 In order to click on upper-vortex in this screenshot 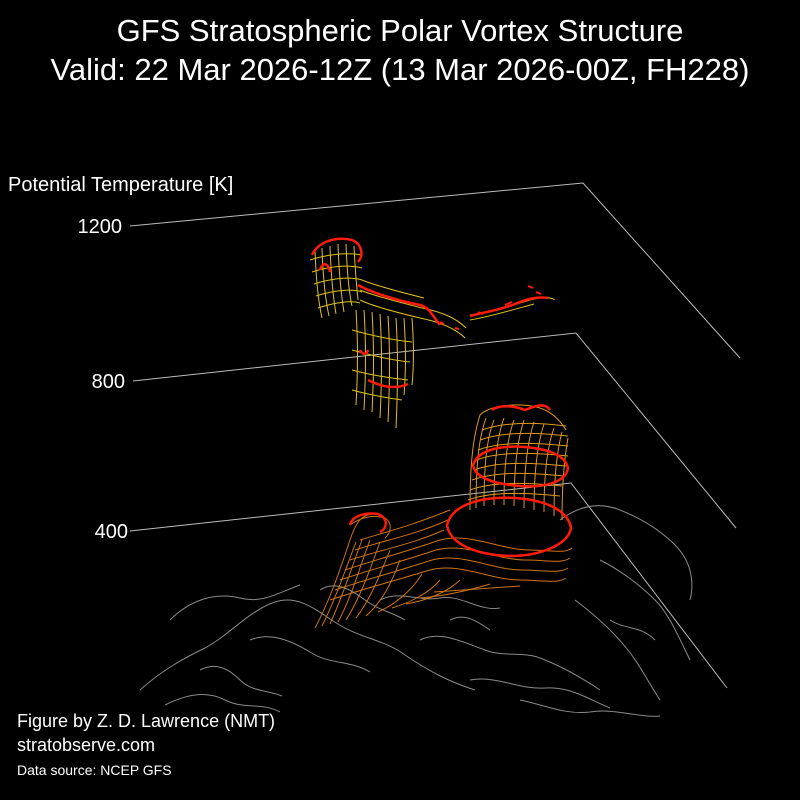, I will do `click(432, 336)`.